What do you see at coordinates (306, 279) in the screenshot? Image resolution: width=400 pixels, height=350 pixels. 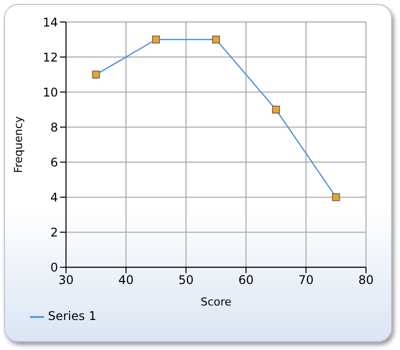 I see `x-tick-label: 70` at bounding box center [306, 279].